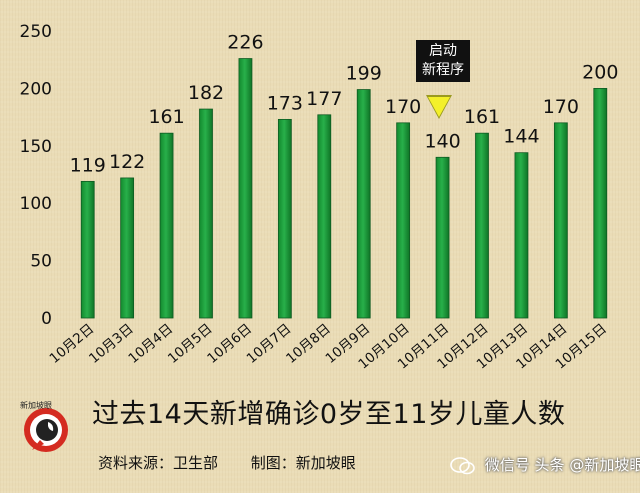 This screenshot has width=640, height=493. I want to click on annotation-arrow-icon, so click(439, 107).